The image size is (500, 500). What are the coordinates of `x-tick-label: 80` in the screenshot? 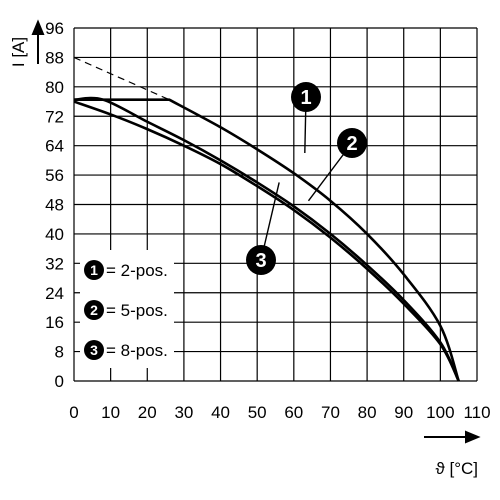 It's located at (367, 412).